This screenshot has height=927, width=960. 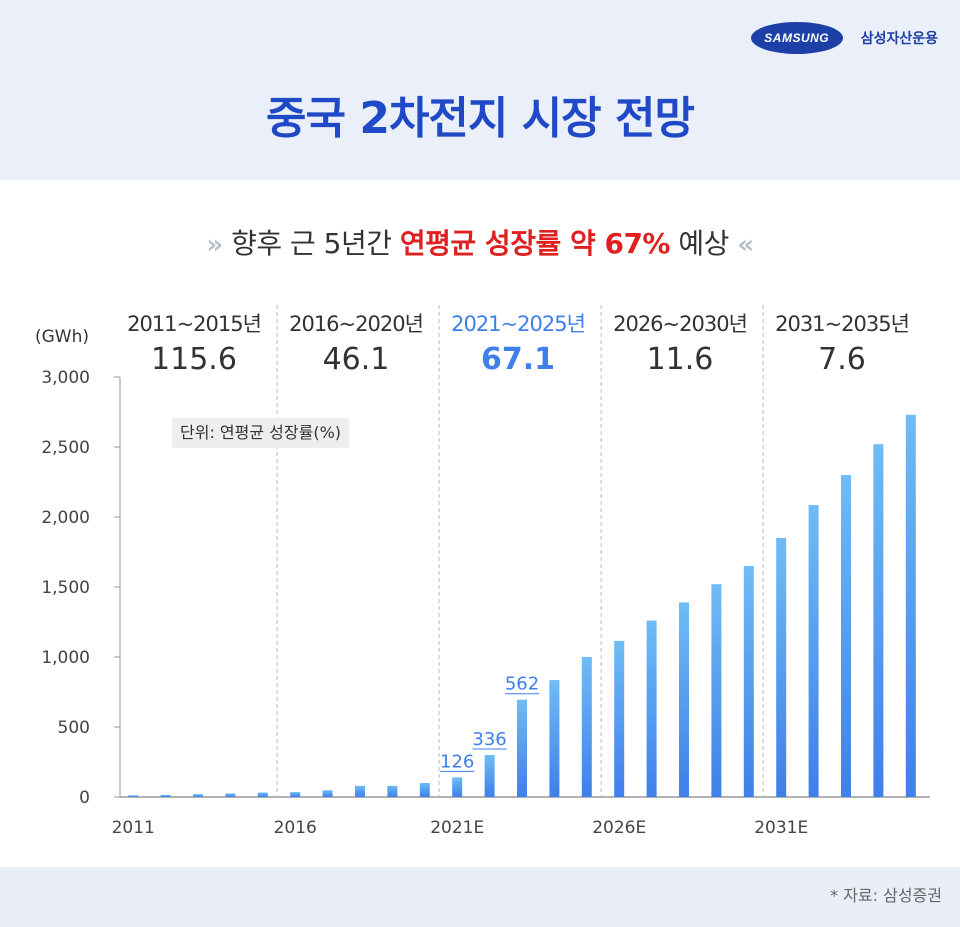 What do you see at coordinates (846, 636) in the screenshot?
I see `bar-2033E` at bounding box center [846, 636].